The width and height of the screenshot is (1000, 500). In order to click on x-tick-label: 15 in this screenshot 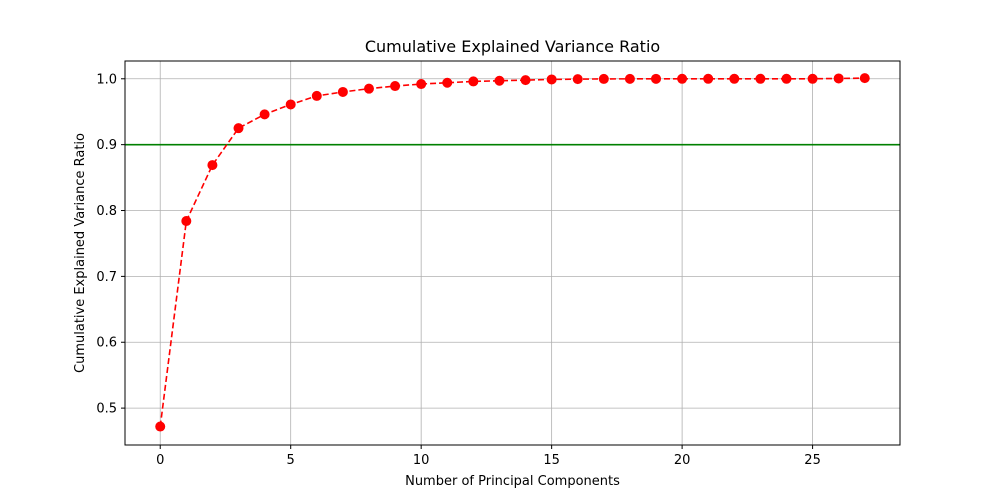, I will do `click(551, 460)`.